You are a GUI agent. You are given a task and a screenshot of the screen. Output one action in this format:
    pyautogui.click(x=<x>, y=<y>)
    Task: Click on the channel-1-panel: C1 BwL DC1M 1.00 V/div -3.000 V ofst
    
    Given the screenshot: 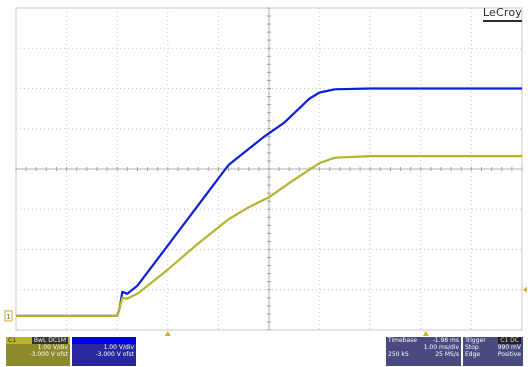 What is the action you would take?
    pyautogui.click(x=38, y=351)
    